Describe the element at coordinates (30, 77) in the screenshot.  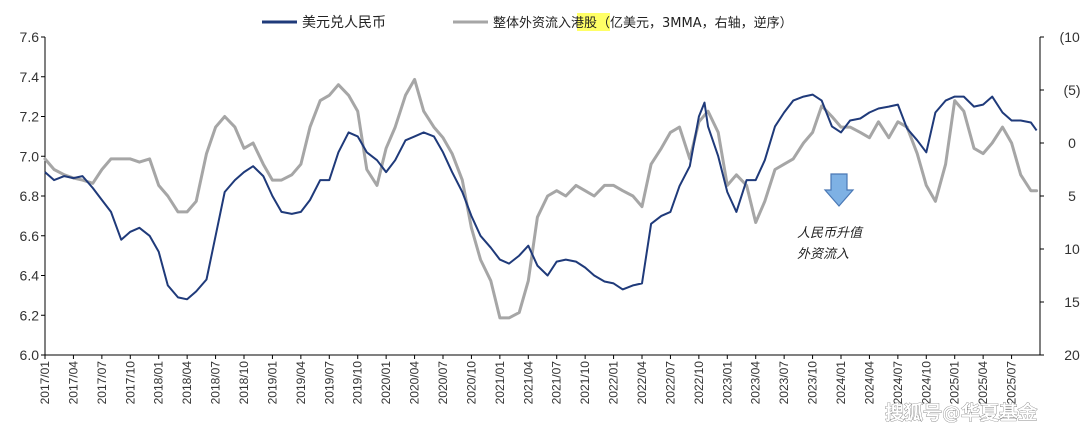
I see `left-tick-label: 7.4` at that location.